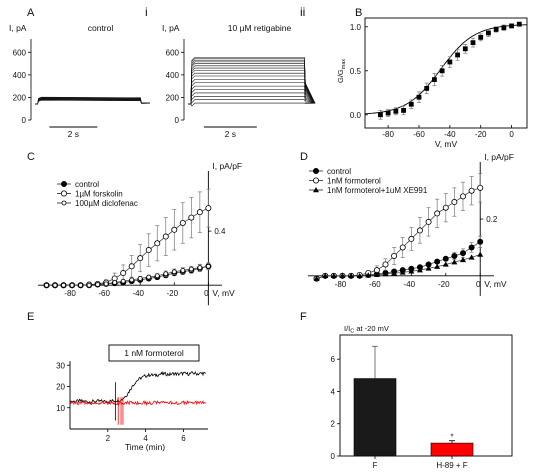  Describe the element at coordinates (446, 69) in the screenshot. I see `b-fit-curve` at that location.